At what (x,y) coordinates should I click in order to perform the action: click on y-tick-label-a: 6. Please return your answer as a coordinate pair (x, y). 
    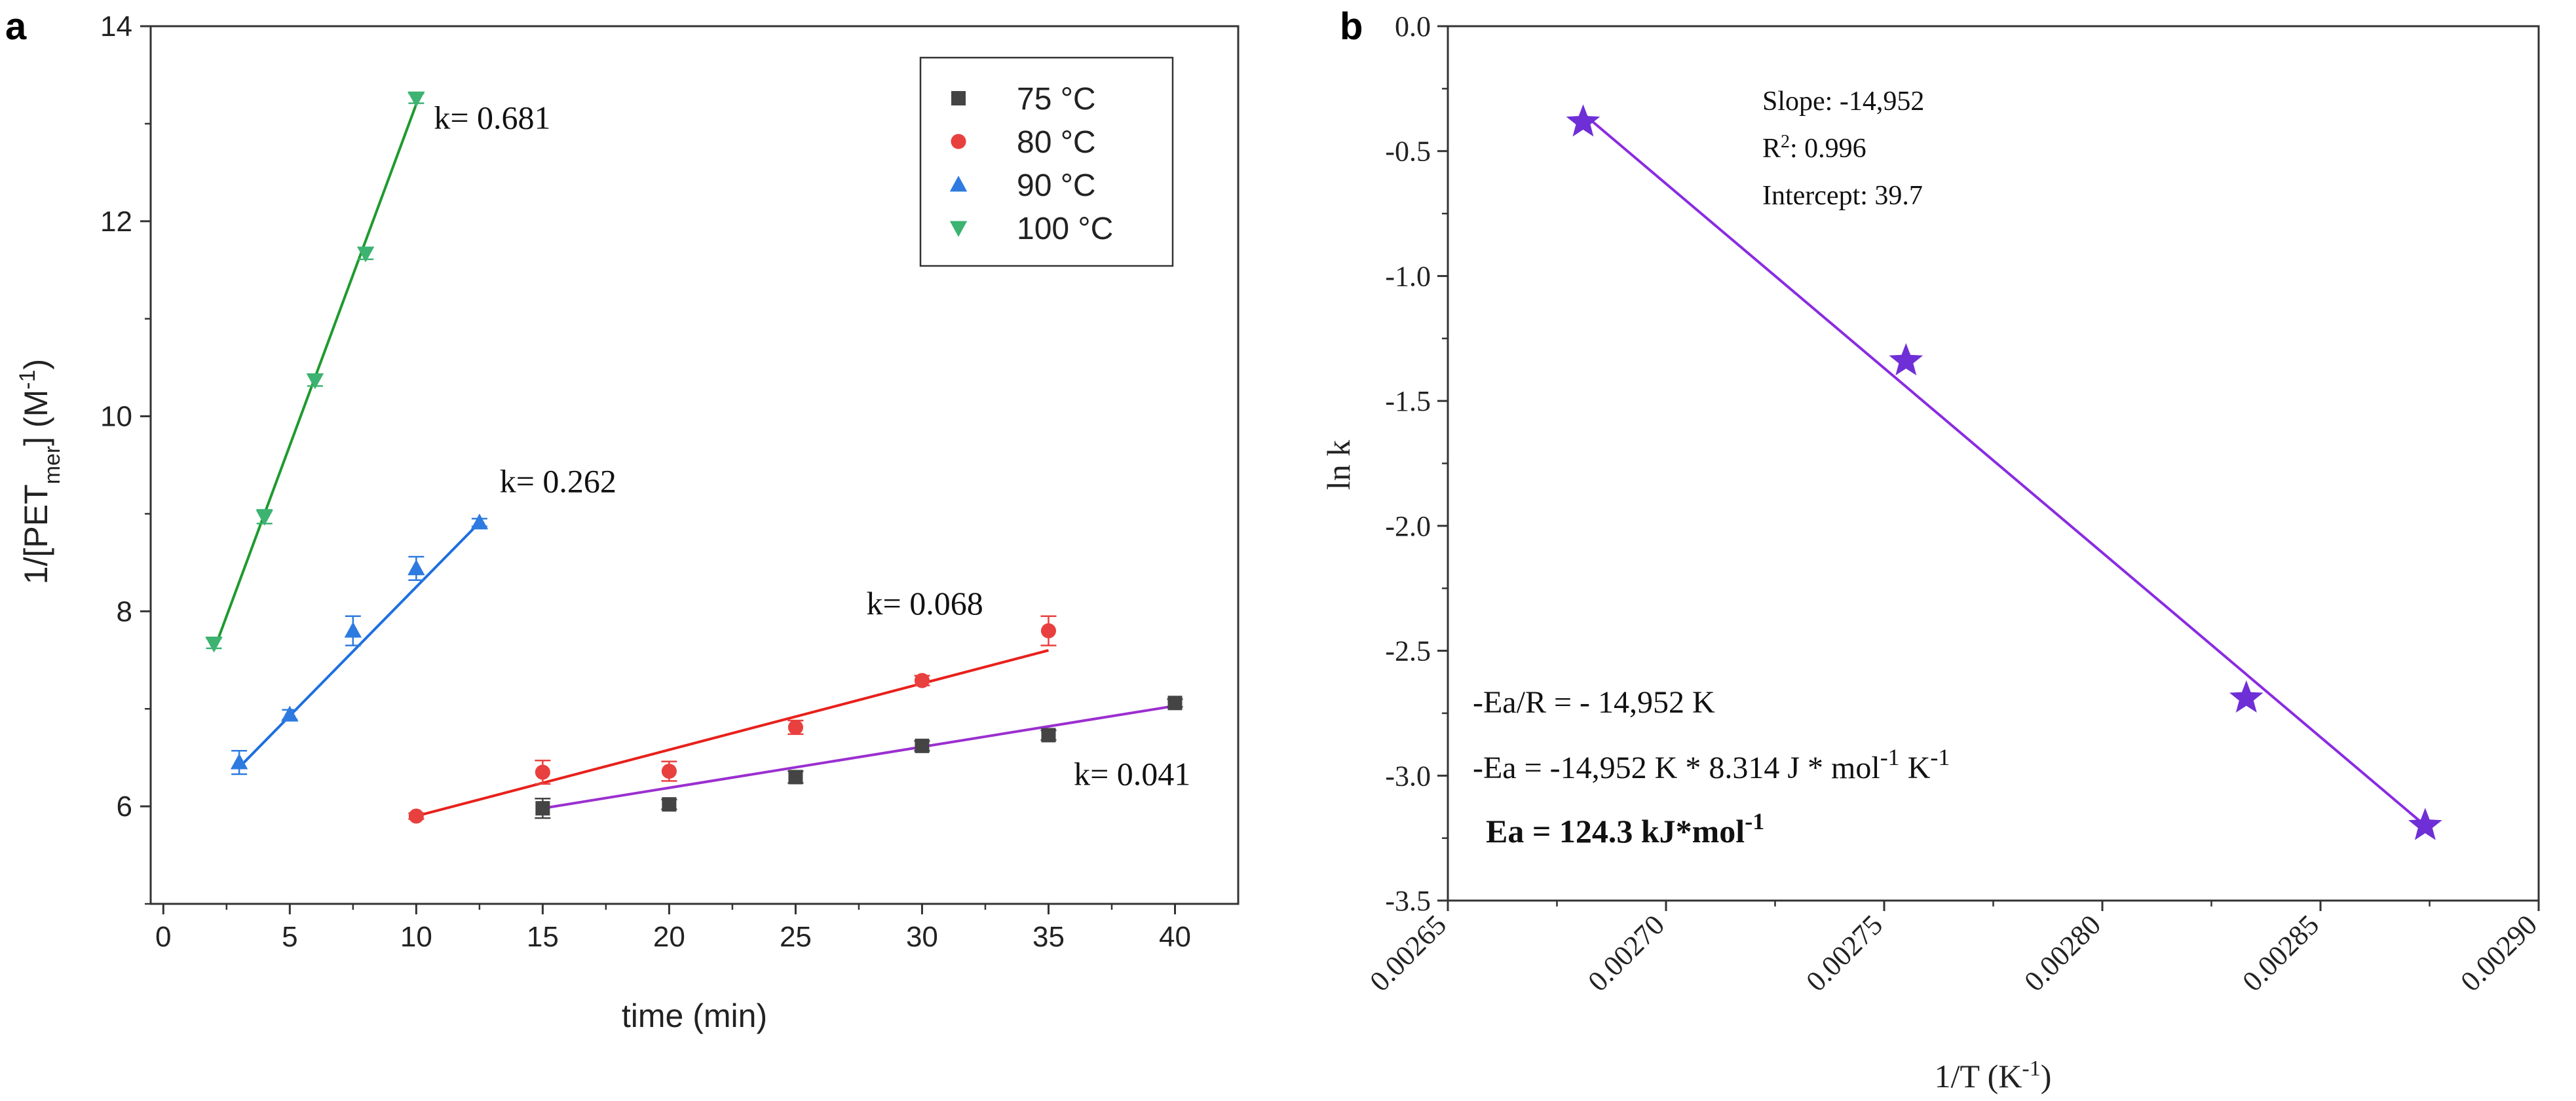
    Looking at the image, I should click on (125, 807).